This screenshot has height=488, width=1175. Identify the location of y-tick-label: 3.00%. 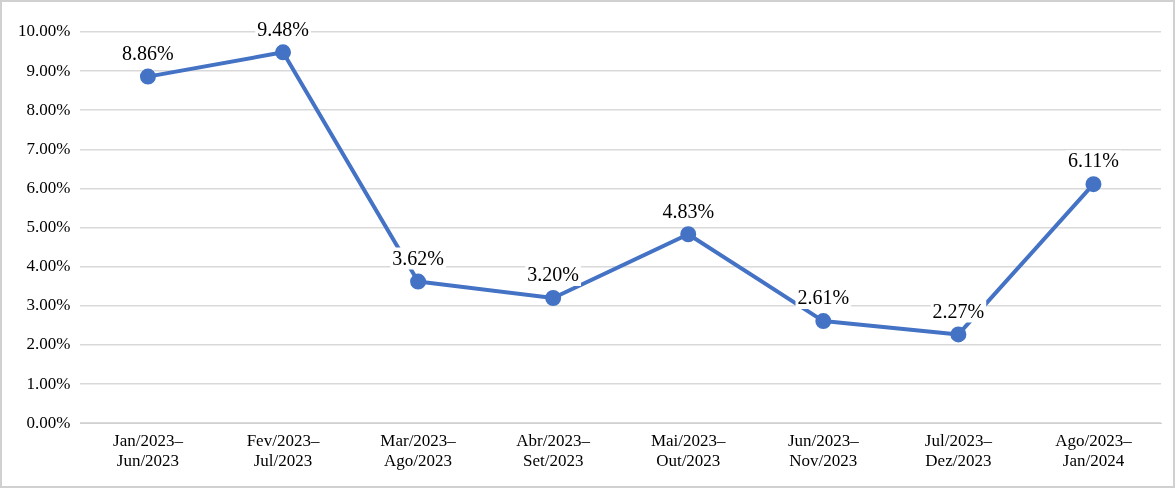
(48, 305).